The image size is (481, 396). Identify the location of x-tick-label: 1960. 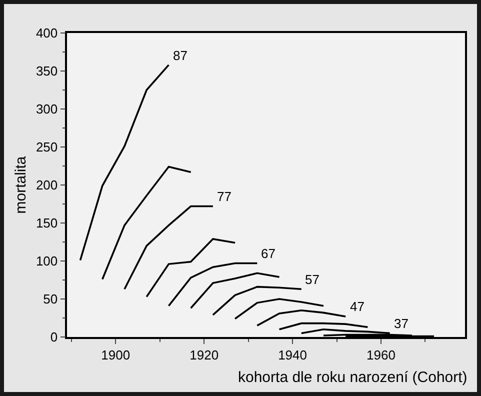
(381, 354).